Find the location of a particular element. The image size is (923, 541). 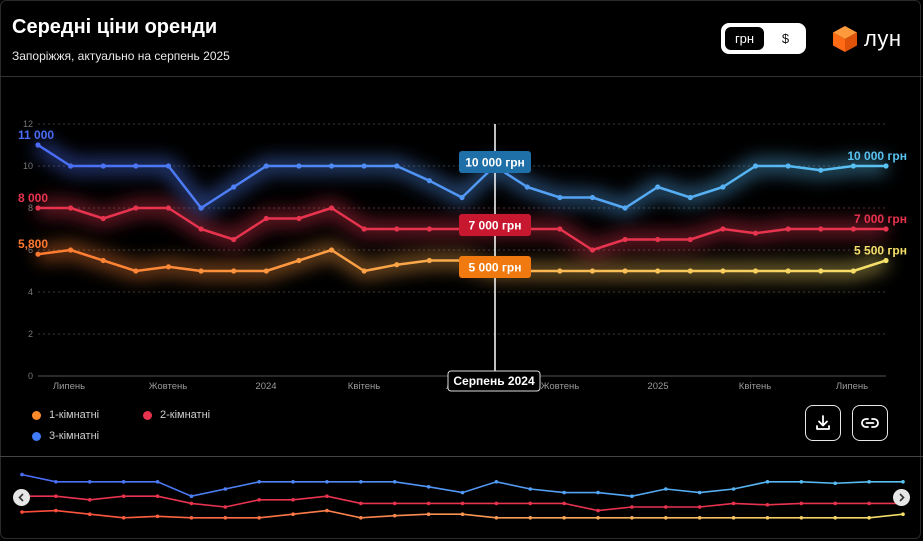

copy-link-button is located at coordinates (870, 423).